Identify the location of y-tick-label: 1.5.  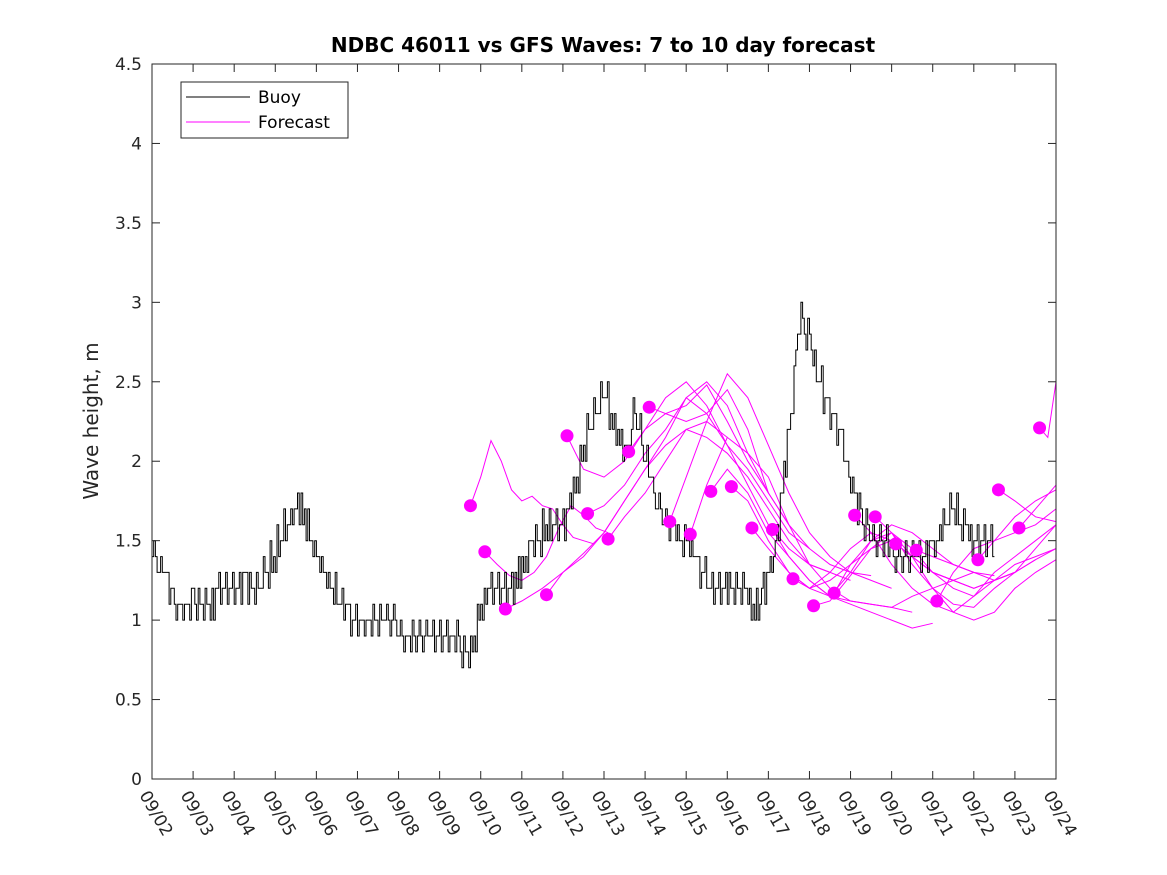
(128, 542).